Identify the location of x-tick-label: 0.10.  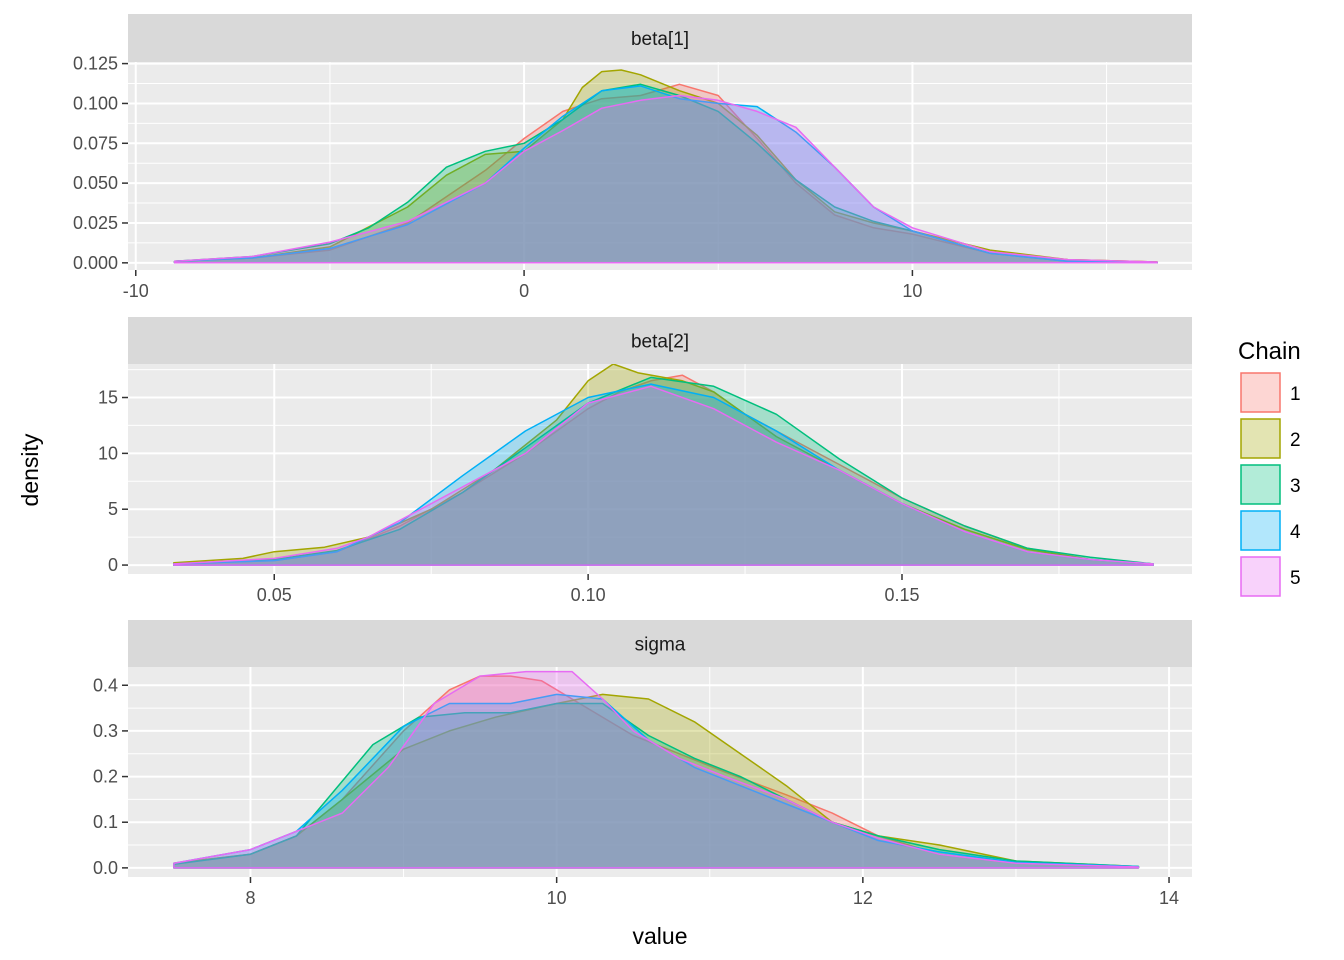
(588, 595).